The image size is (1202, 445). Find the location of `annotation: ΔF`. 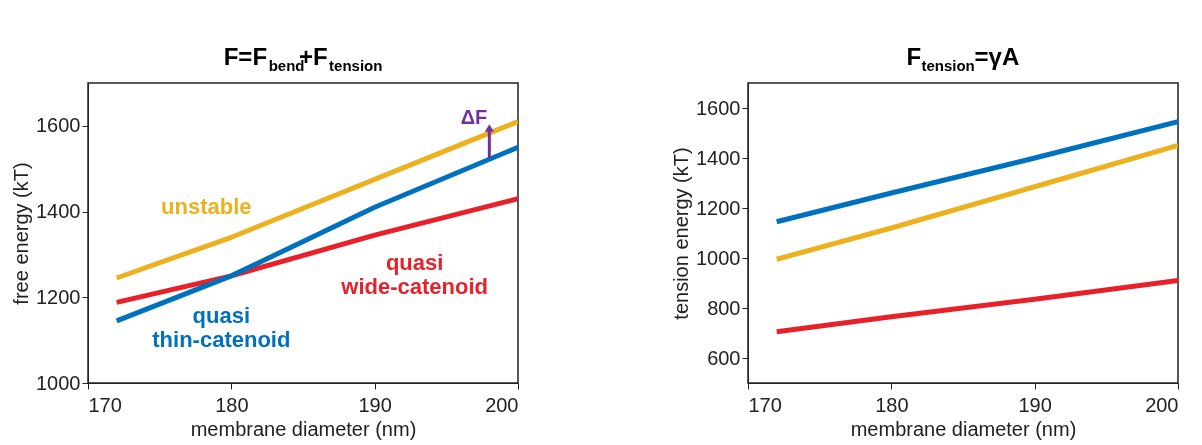

annotation: ΔF is located at coordinates (474, 117).